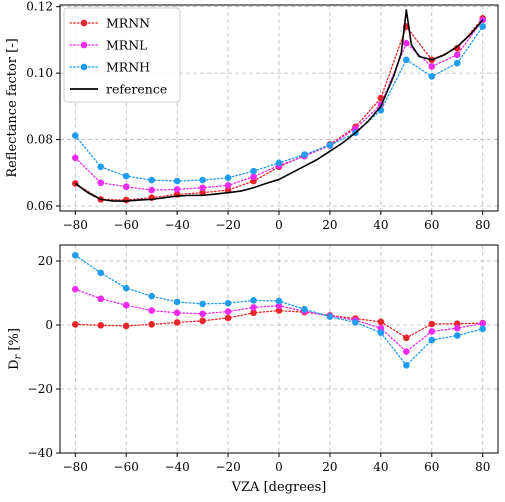 The image size is (505, 502). I want to click on legend-label-mrnl: MRNL, so click(126, 45).